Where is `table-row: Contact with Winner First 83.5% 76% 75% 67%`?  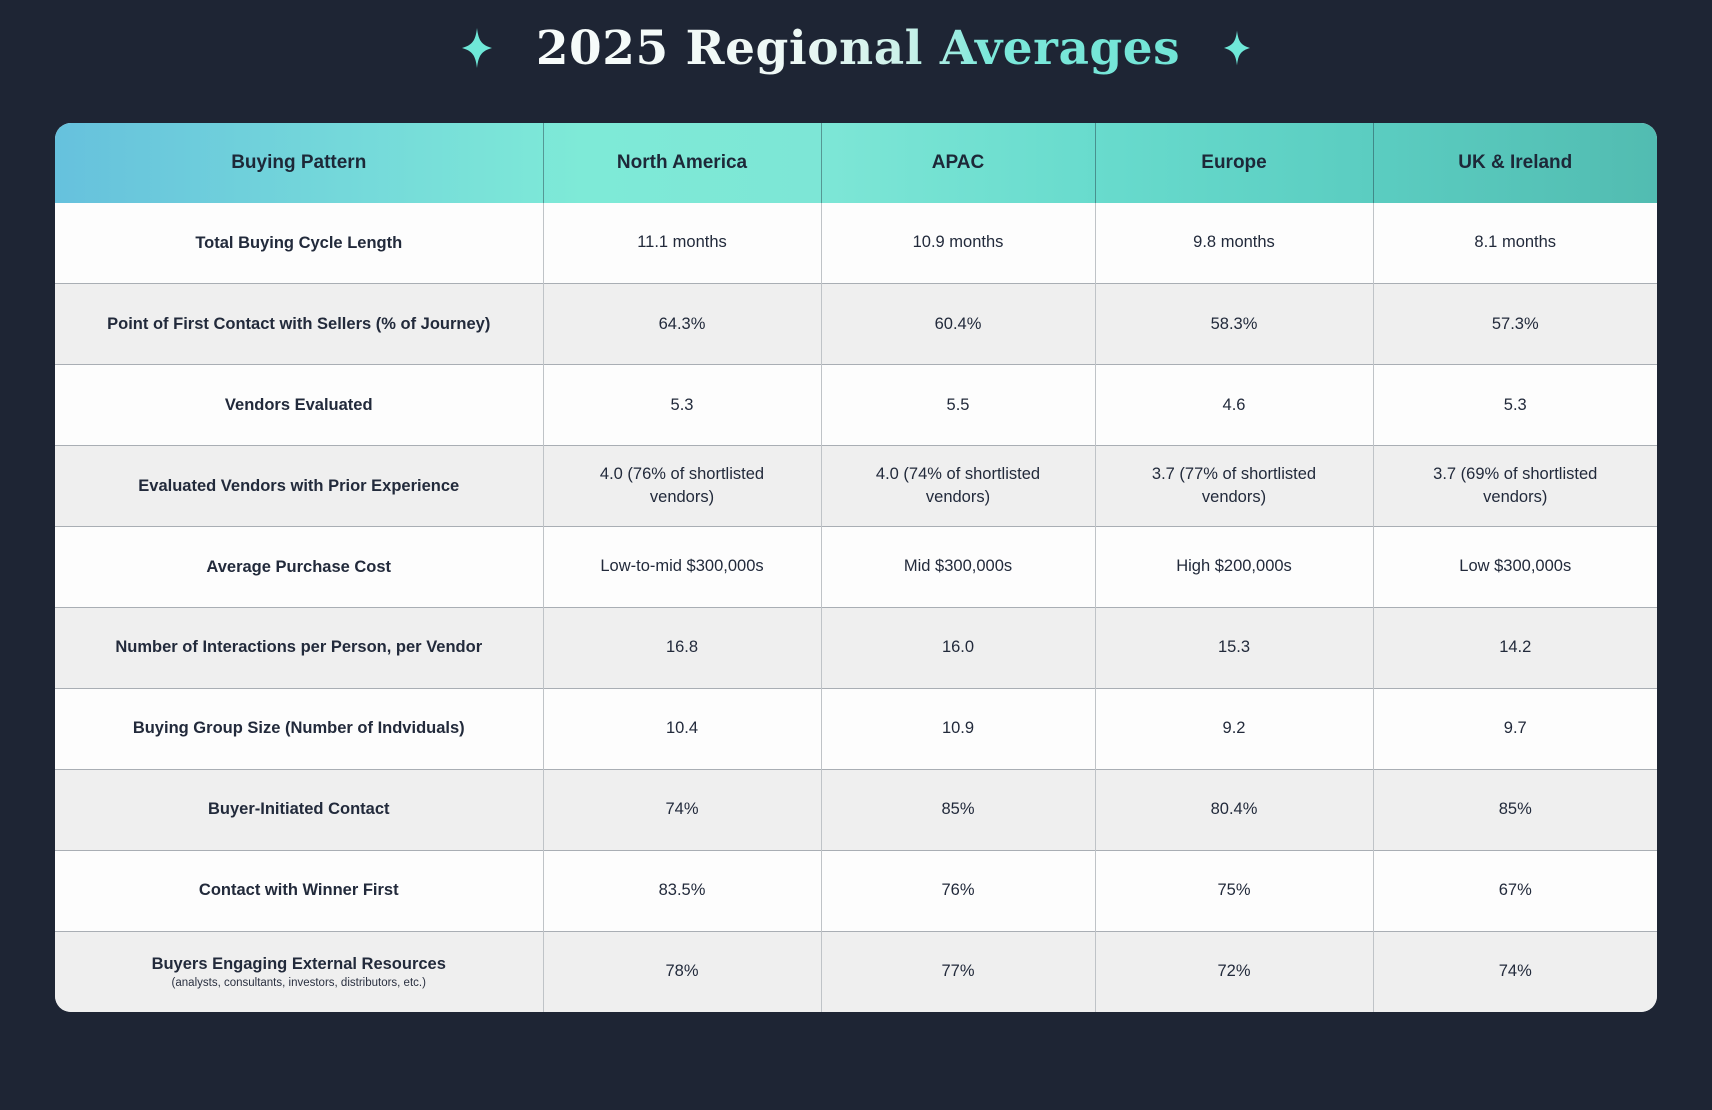
table-row: Contact with Winner First 83.5% 76% 75% 67% is located at coordinates (856, 890).